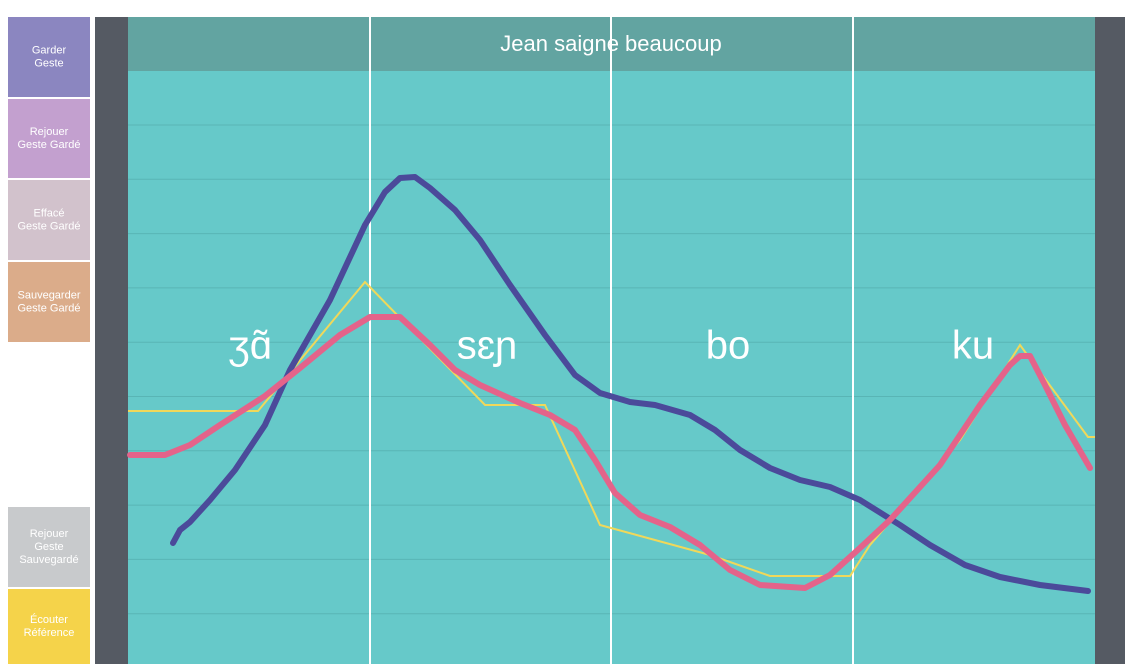 This screenshot has height=664, width=1125. What do you see at coordinates (49, 619) in the screenshot?
I see `button-label: Écouter` at bounding box center [49, 619].